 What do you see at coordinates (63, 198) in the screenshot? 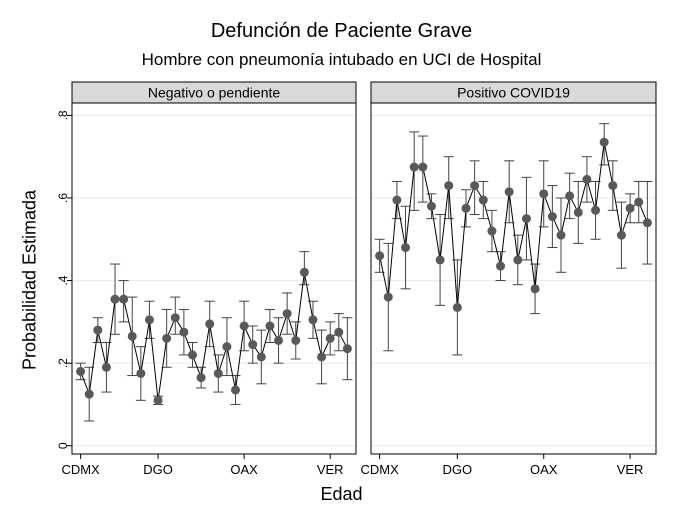
I see `y-tick-label: .6` at bounding box center [63, 198].